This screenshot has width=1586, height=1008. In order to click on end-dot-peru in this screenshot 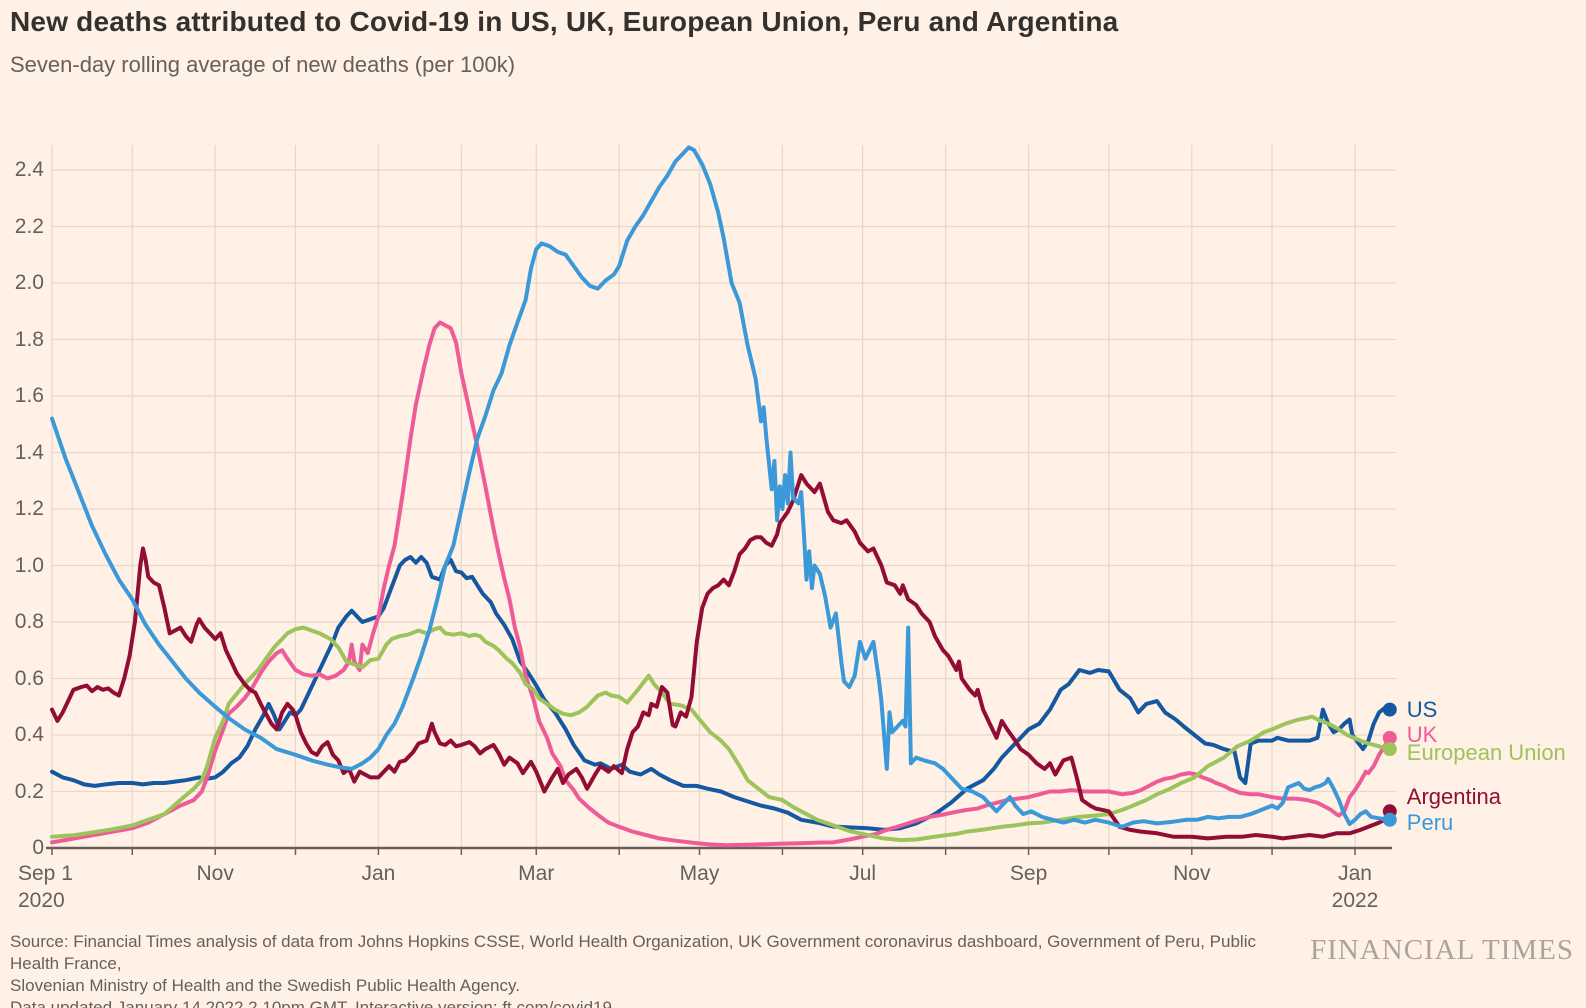, I will do `click(1389, 819)`.